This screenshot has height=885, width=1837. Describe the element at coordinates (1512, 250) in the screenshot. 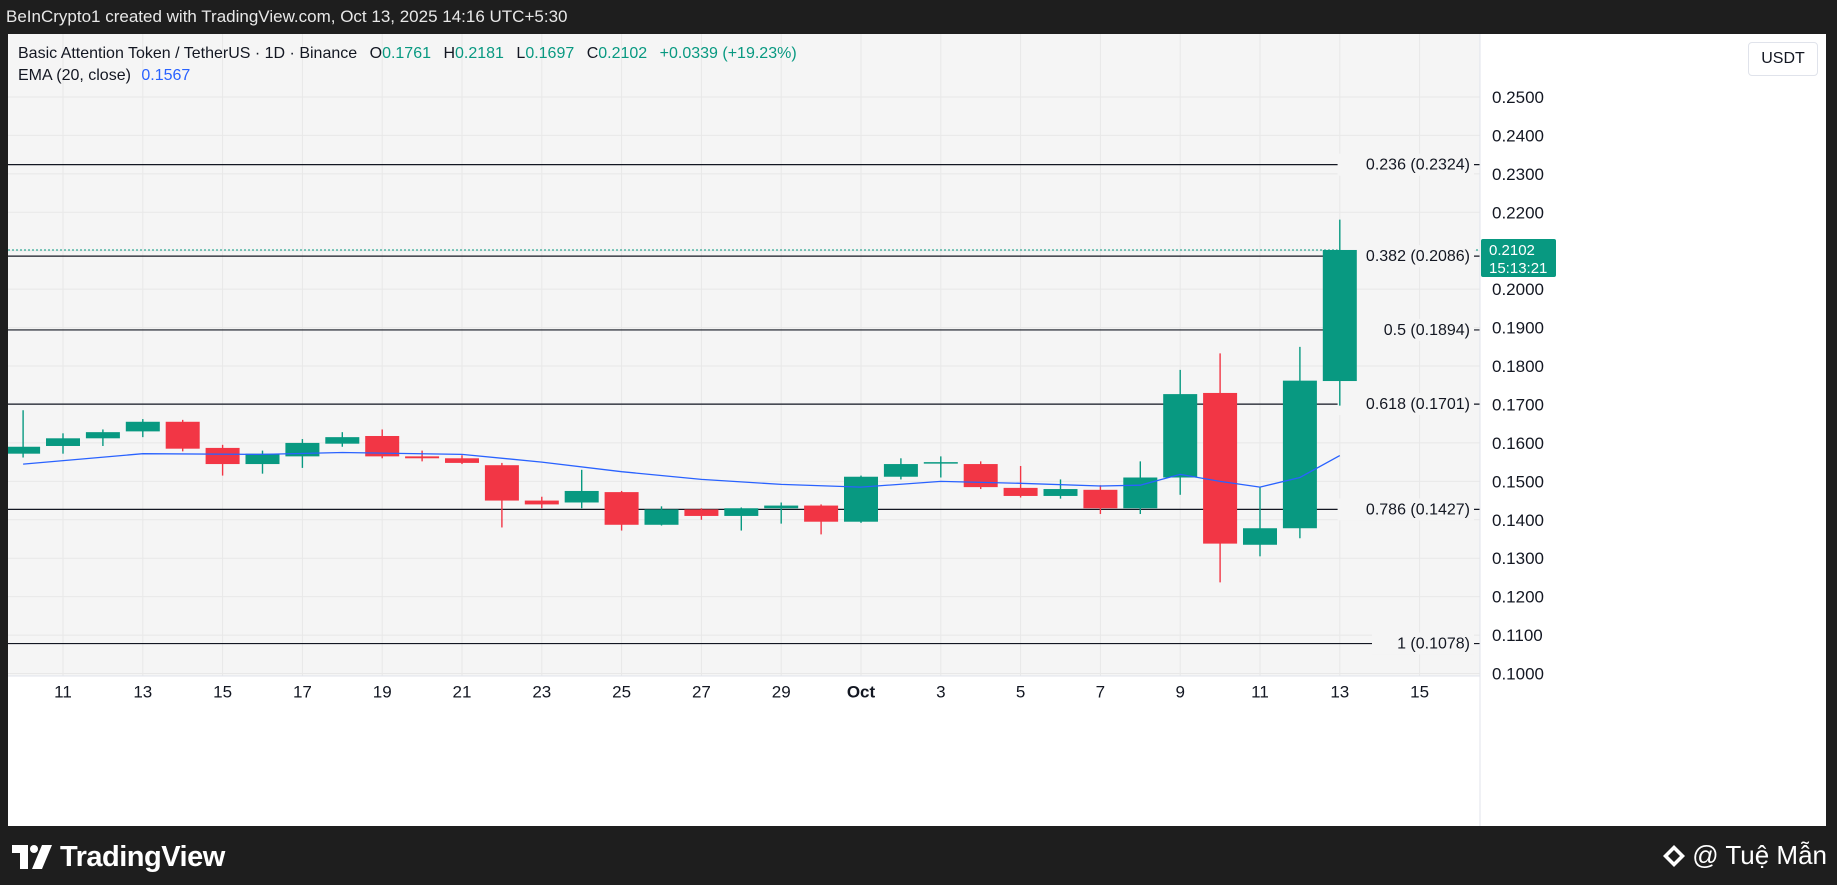

I see `last-price-value: 0.2102` at that location.